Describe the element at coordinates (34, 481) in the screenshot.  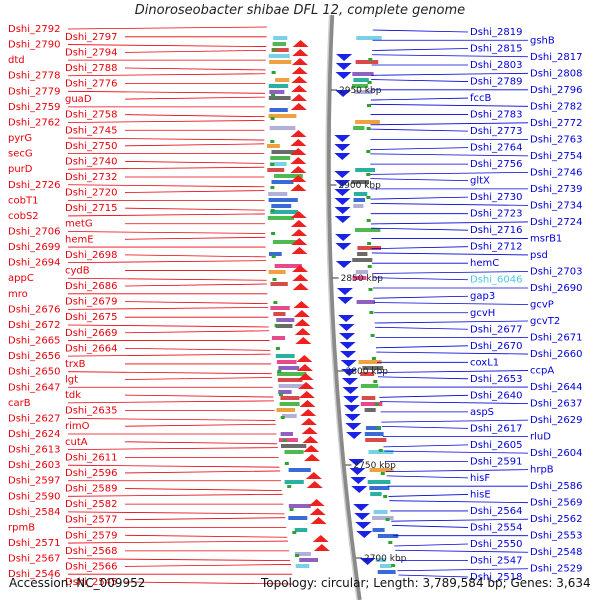
I see `left-gene-label: Dshi_2597` at that location.